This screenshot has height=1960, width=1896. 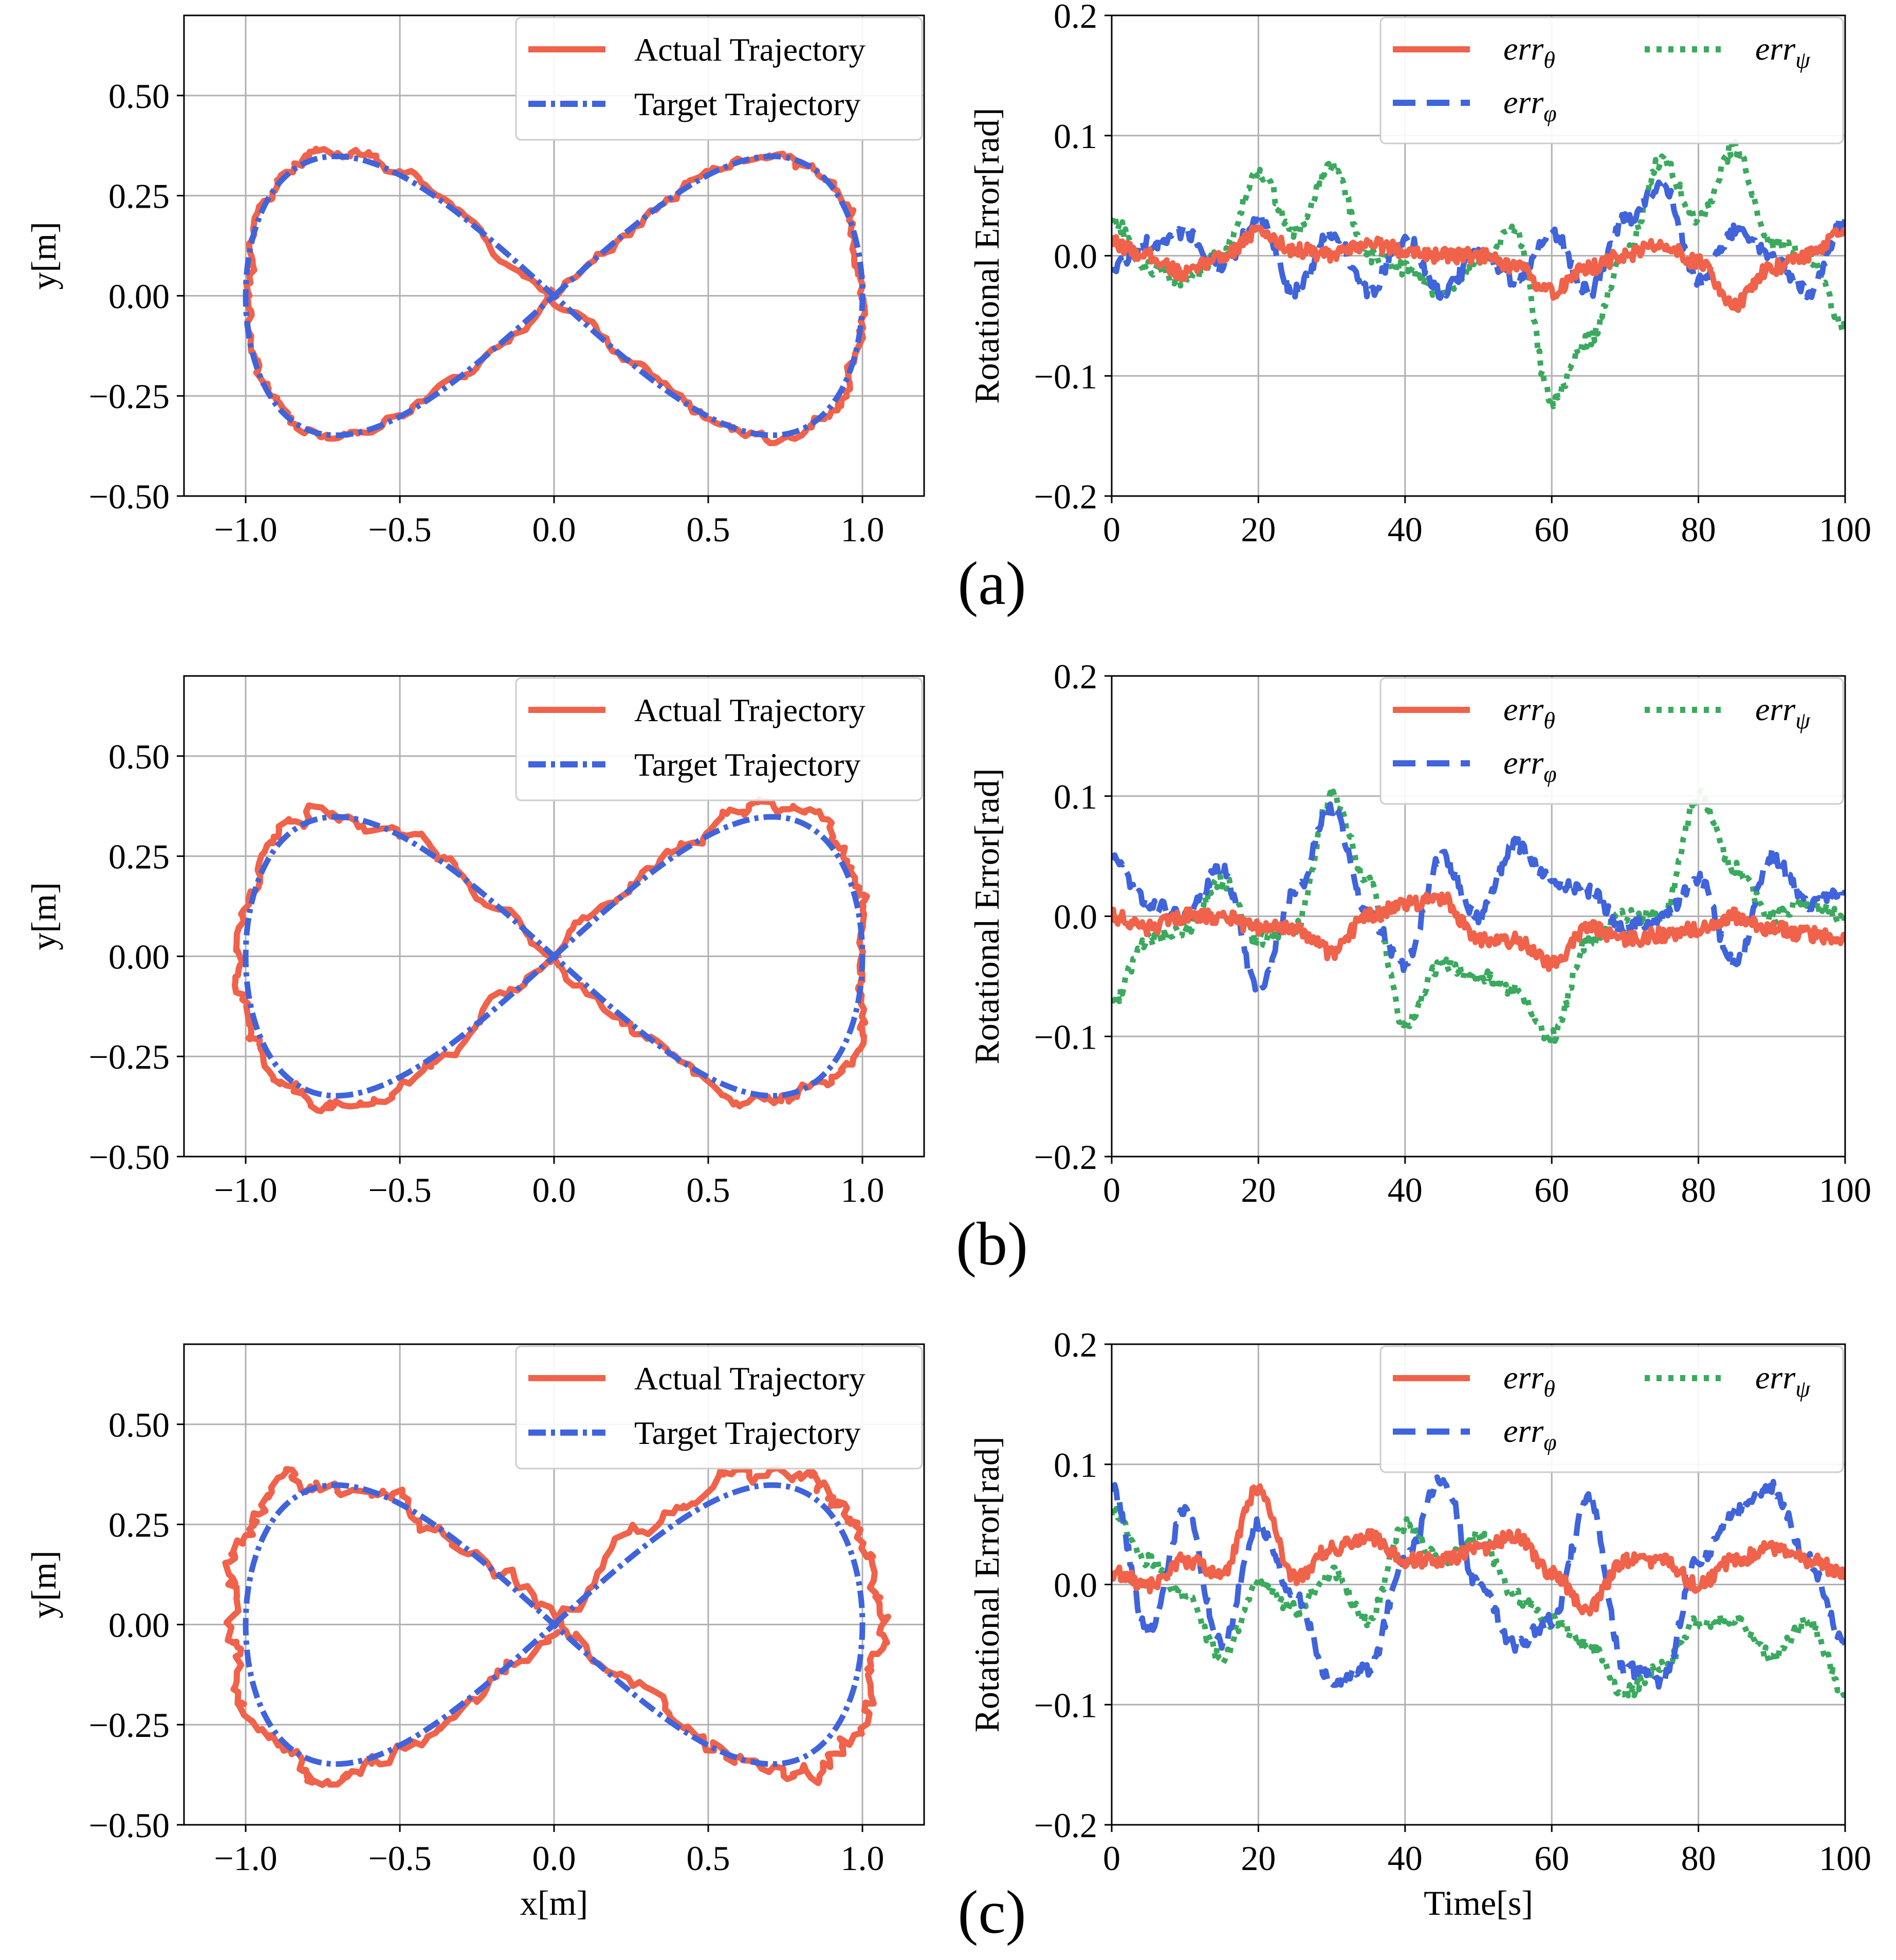 I want to click on x-axis-label: Time[s], so click(x=1478, y=1902).